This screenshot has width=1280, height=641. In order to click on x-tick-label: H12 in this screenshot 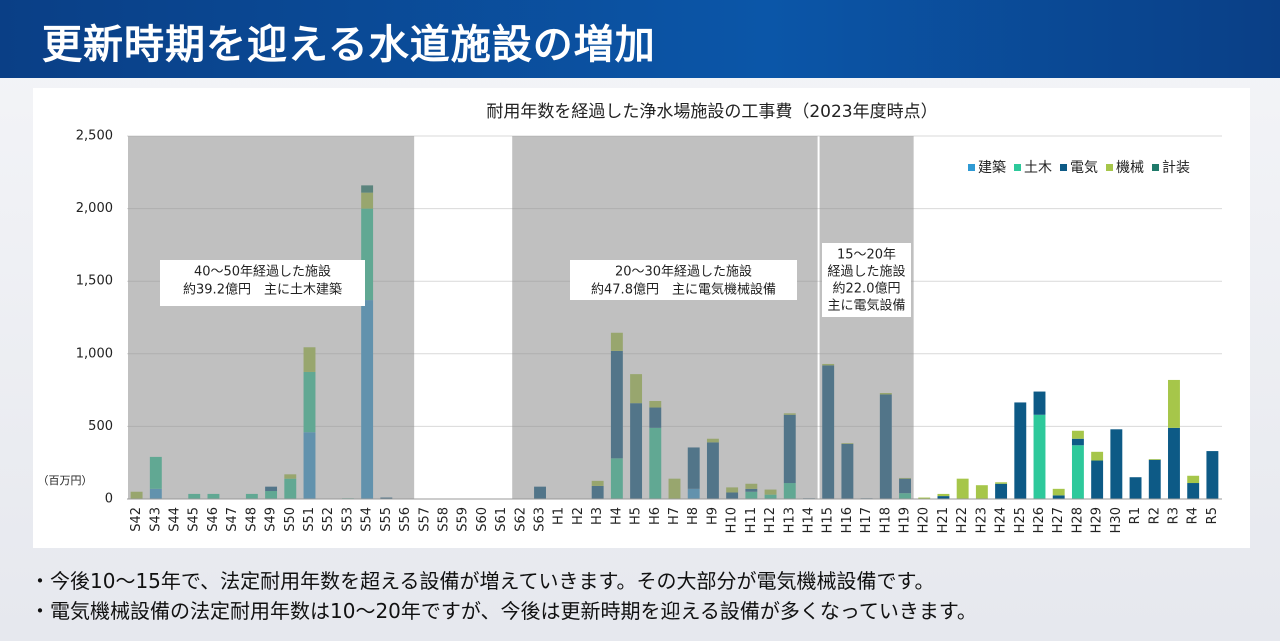, I will do `click(770, 520)`.